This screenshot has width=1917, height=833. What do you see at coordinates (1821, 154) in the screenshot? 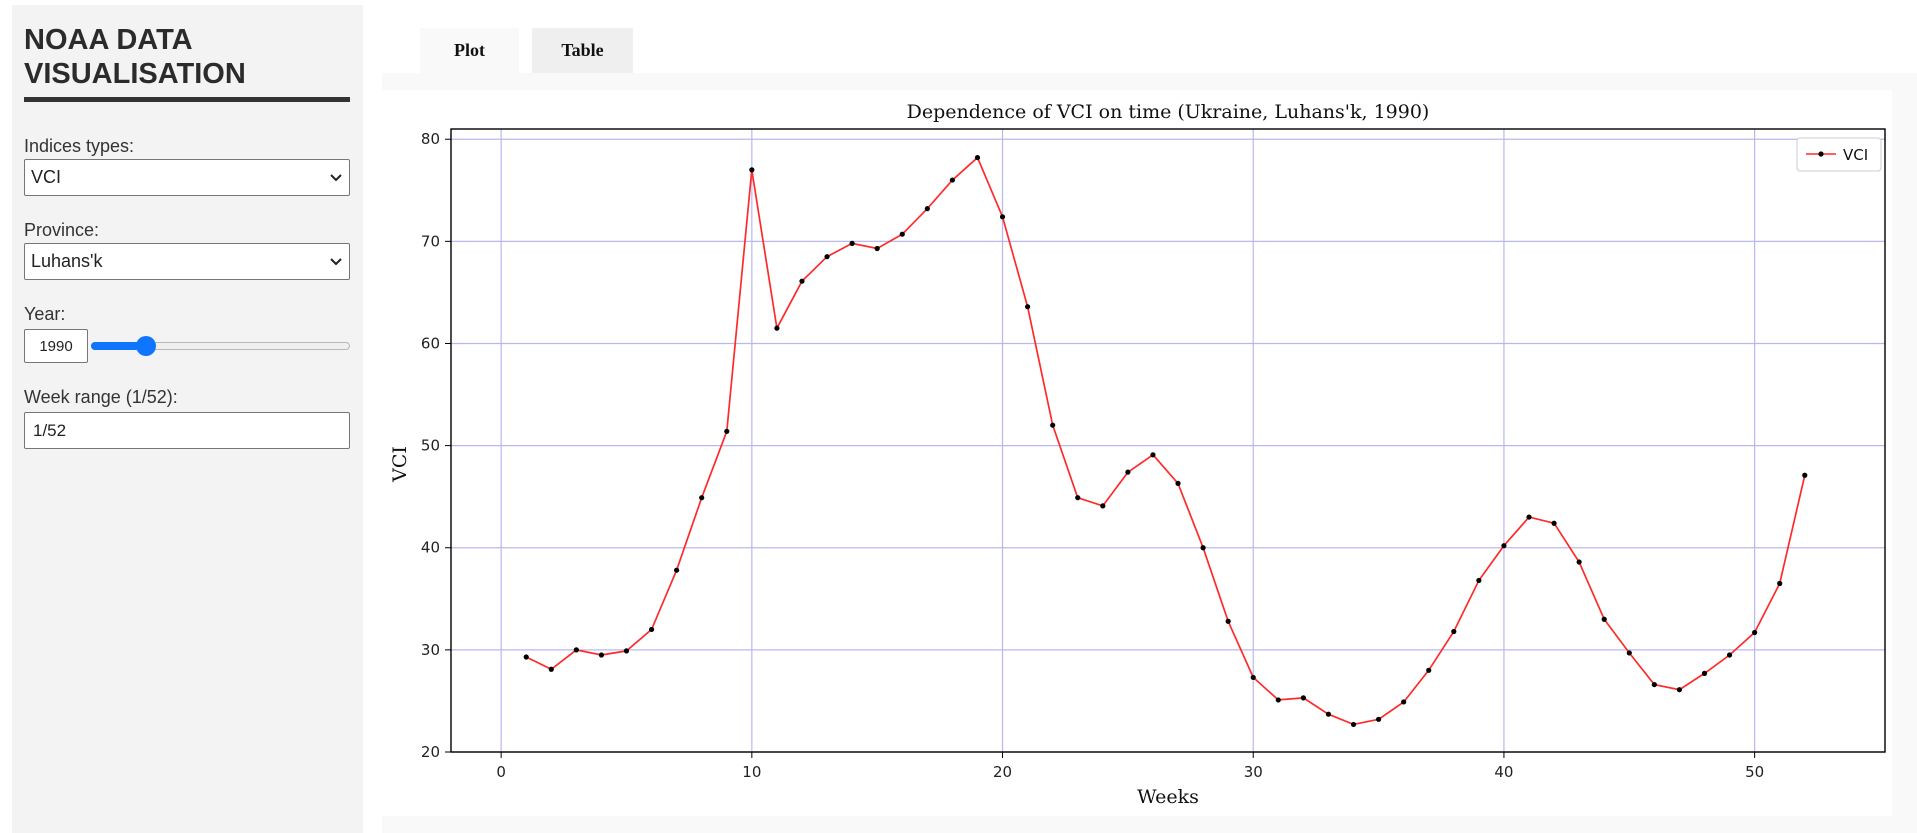
I see `legend-marker` at bounding box center [1821, 154].